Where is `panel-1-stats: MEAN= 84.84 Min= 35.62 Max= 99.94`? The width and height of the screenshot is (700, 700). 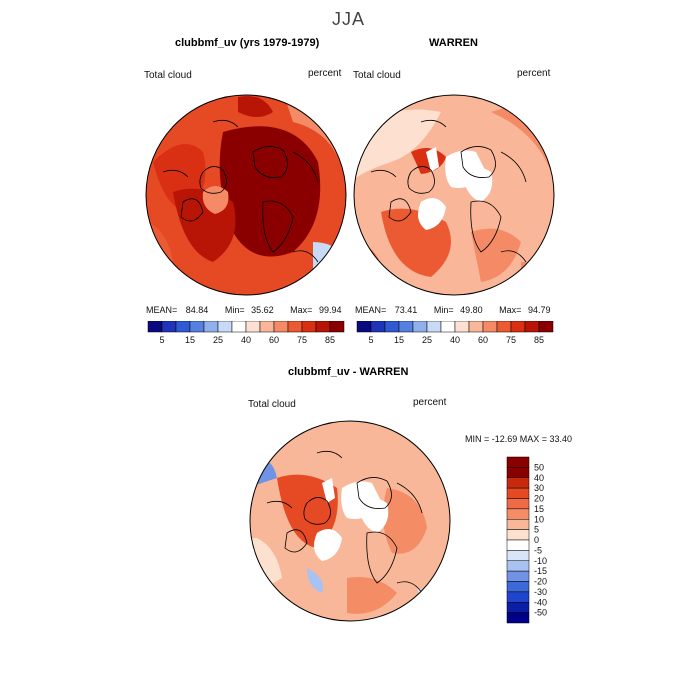
panel-1-stats: MEAN= 84.84 Min= 35.62 Max= 99.94 is located at coordinates (243, 310).